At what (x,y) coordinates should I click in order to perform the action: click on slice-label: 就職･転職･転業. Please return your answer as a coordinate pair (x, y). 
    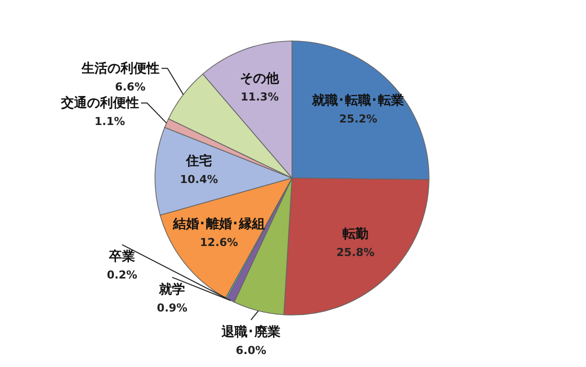
    Looking at the image, I should click on (357, 100).